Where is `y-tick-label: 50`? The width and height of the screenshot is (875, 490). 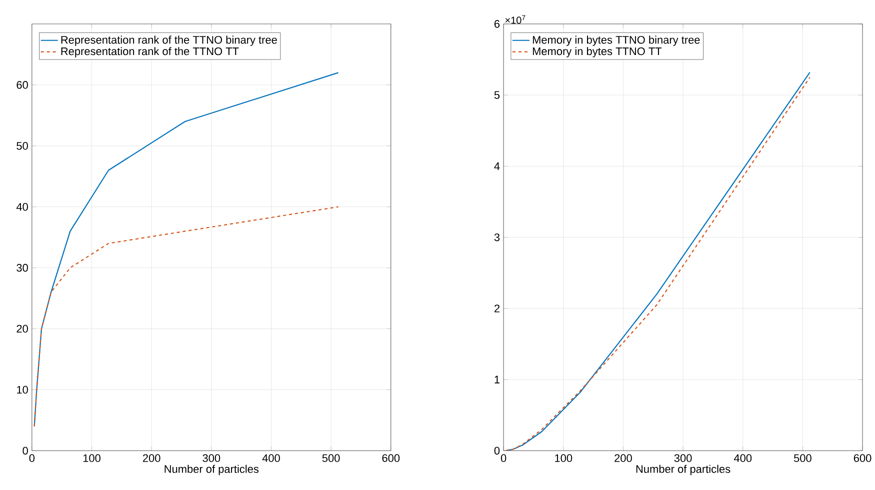
y-tick-label: 50 is located at coordinates (22, 146).